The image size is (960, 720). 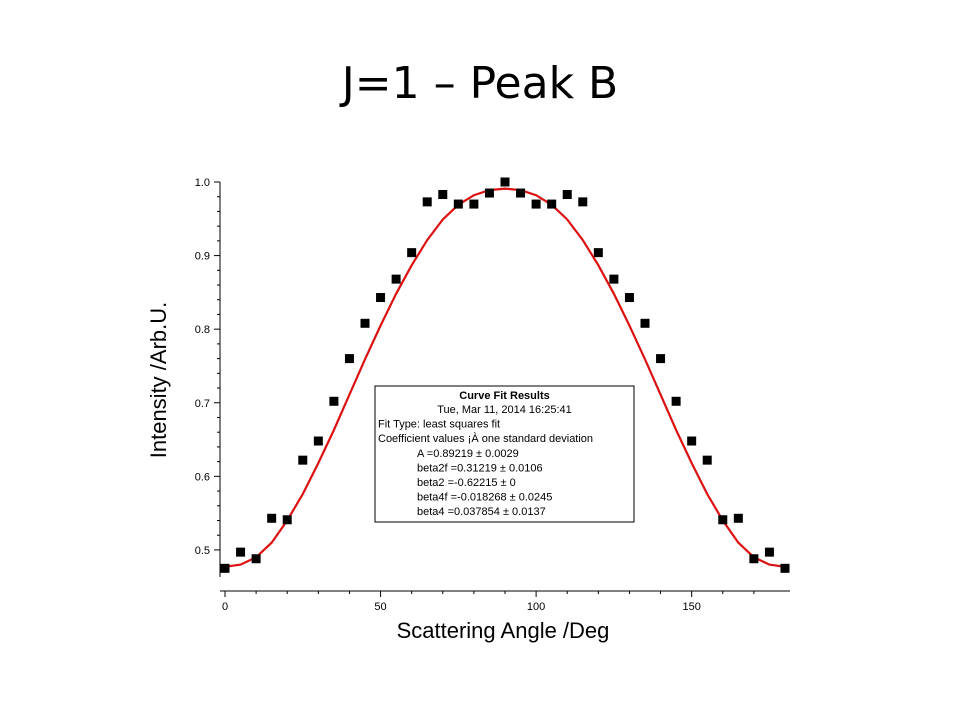 What do you see at coordinates (466, 483) in the screenshot?
I see `fit-results-line: beta2 =-0.62215 ± 0` at bounding box center [466, 483].